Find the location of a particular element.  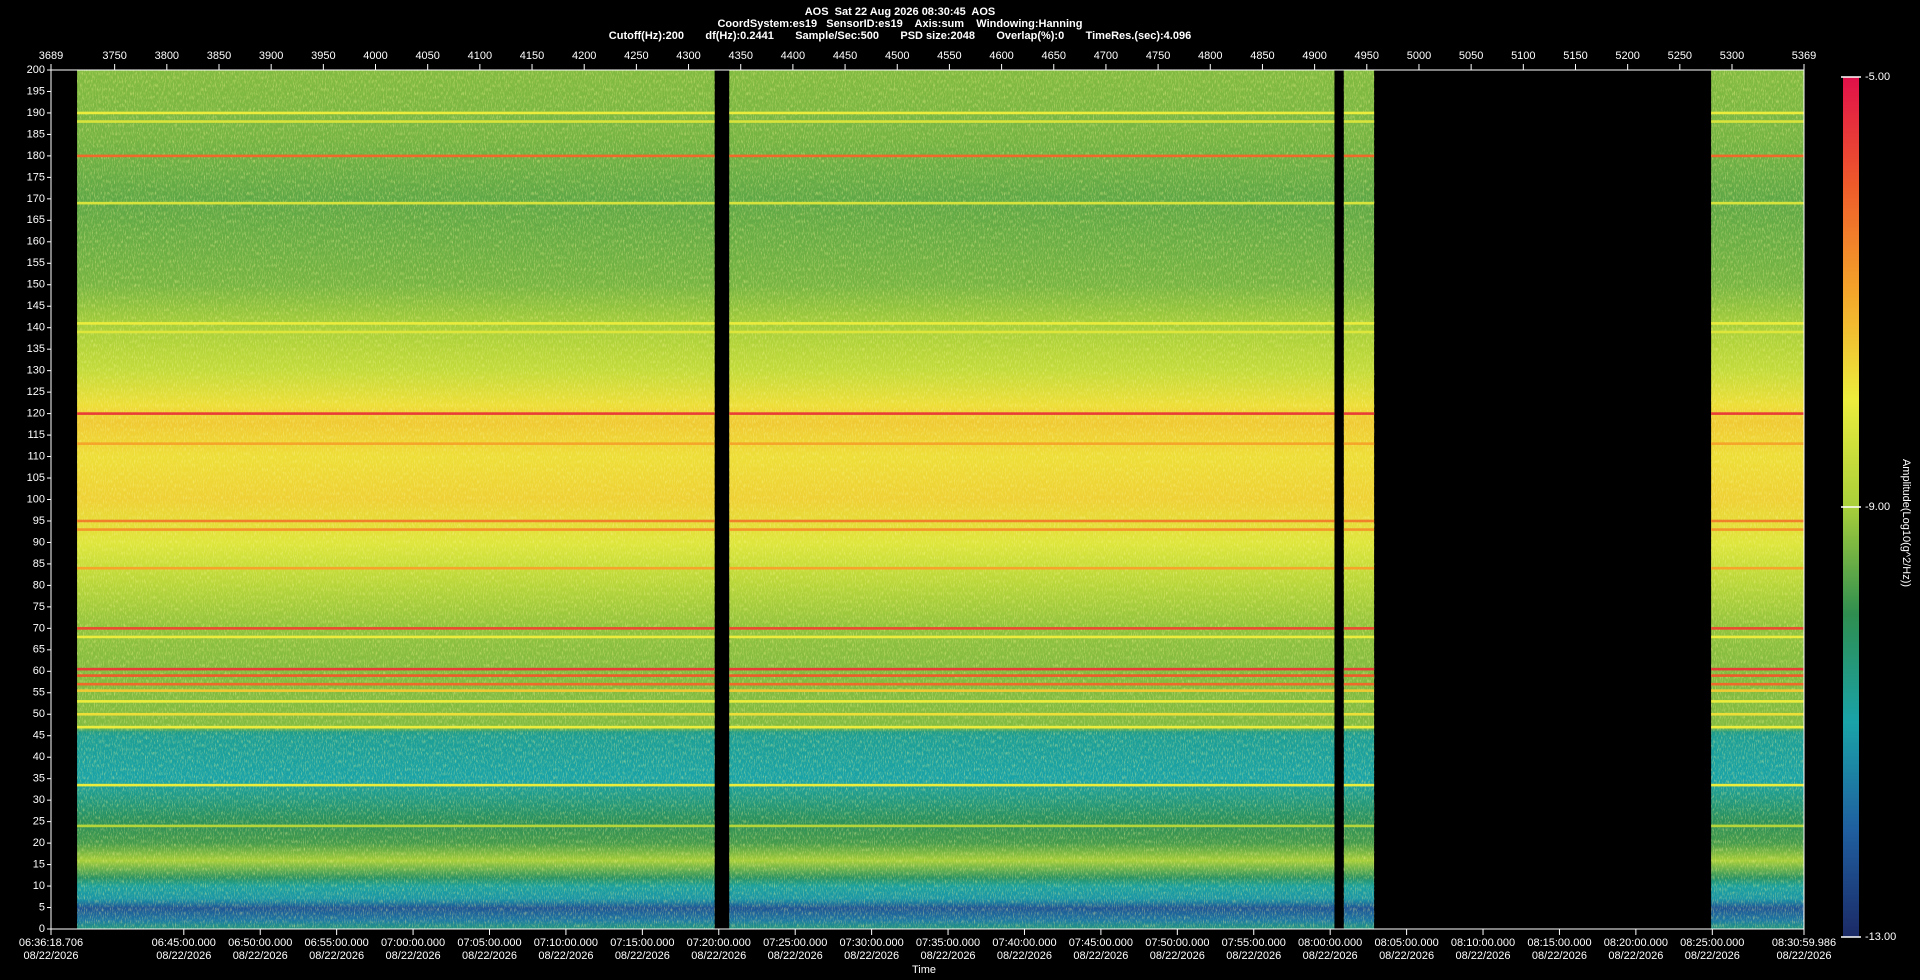

noise-texture is located at coordinates (1359, 499).